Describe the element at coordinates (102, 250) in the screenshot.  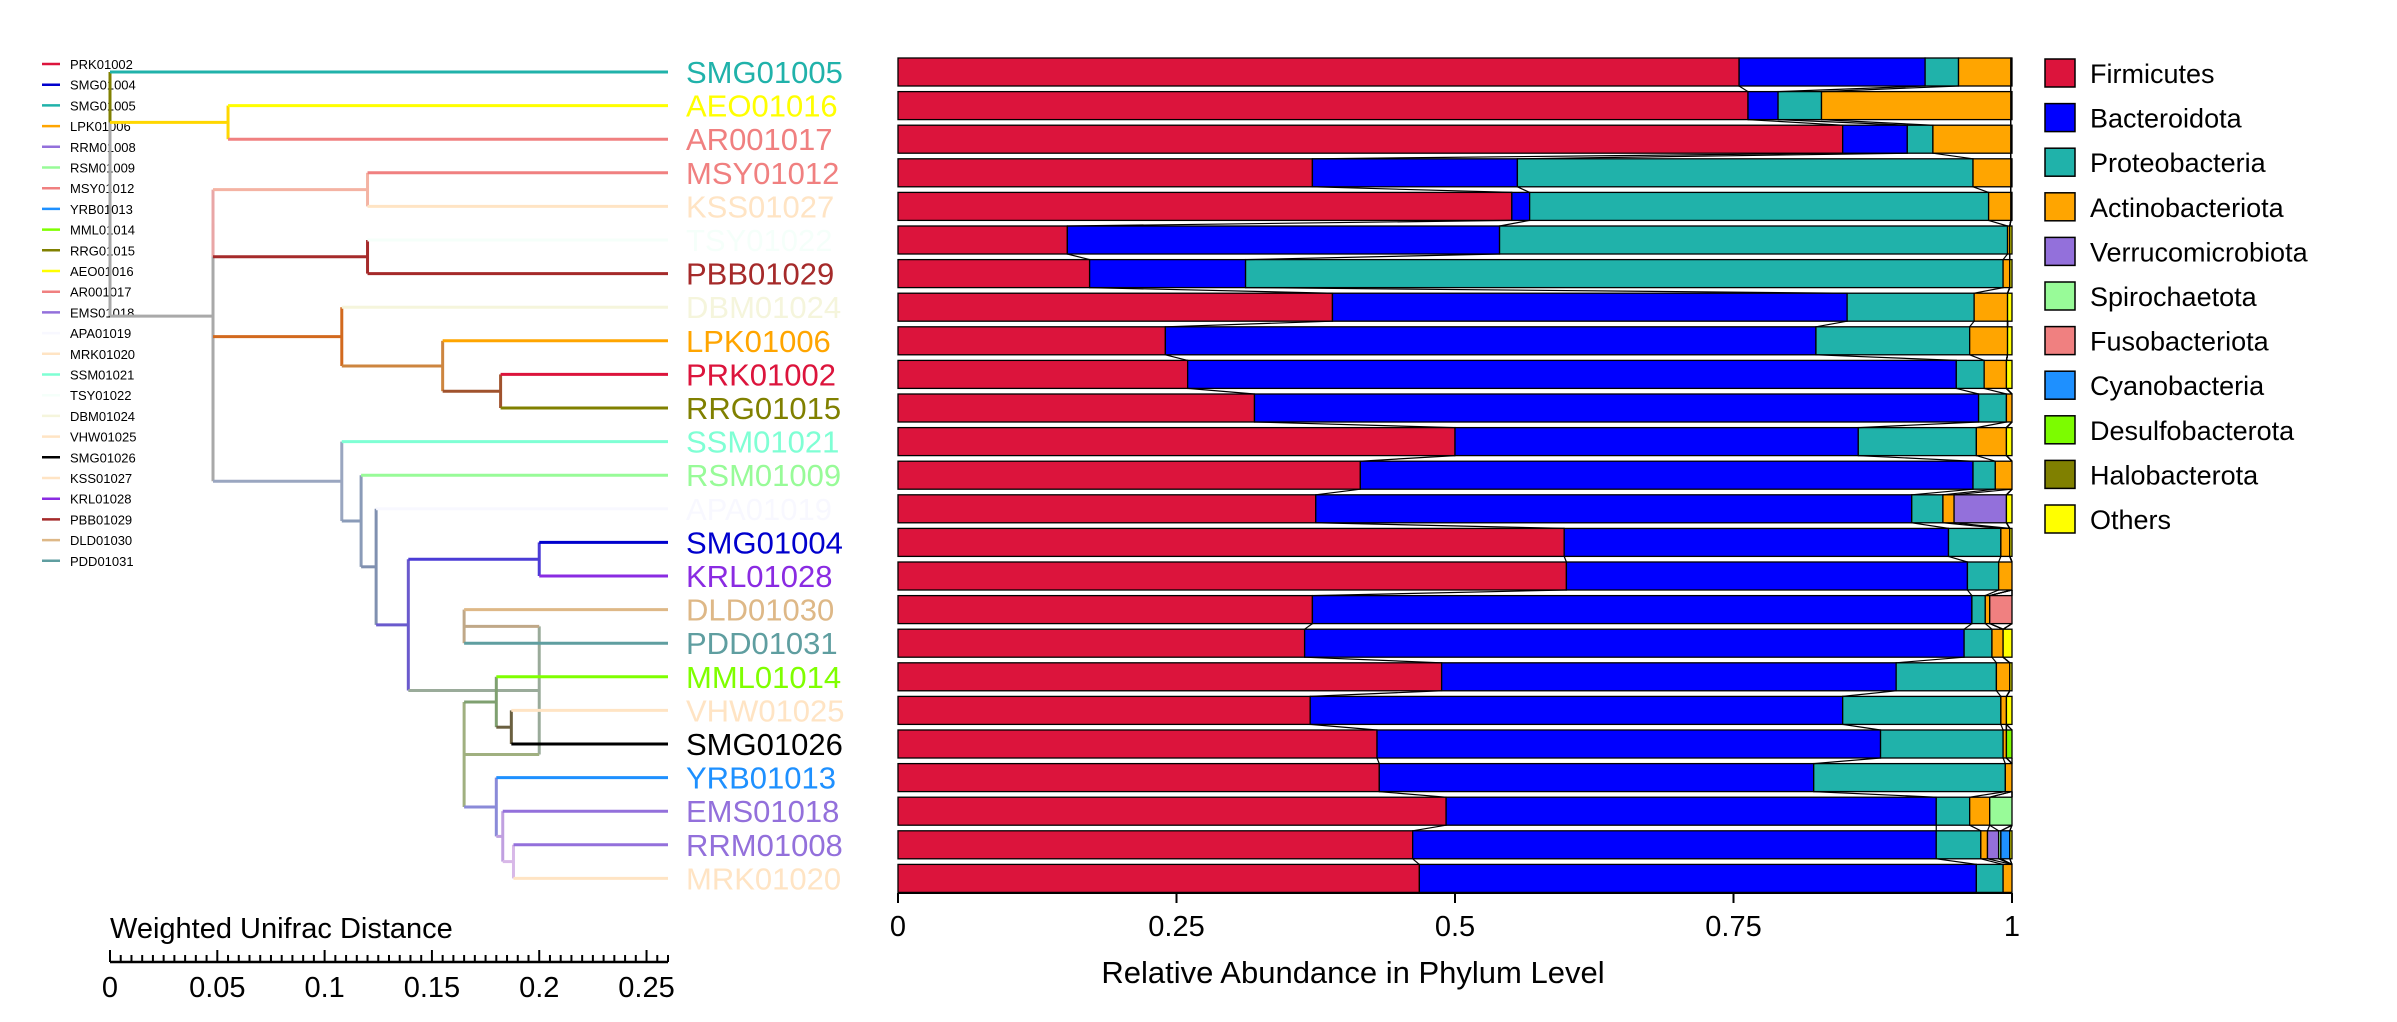
I see `small-legend-label: RRG01015` at that location.